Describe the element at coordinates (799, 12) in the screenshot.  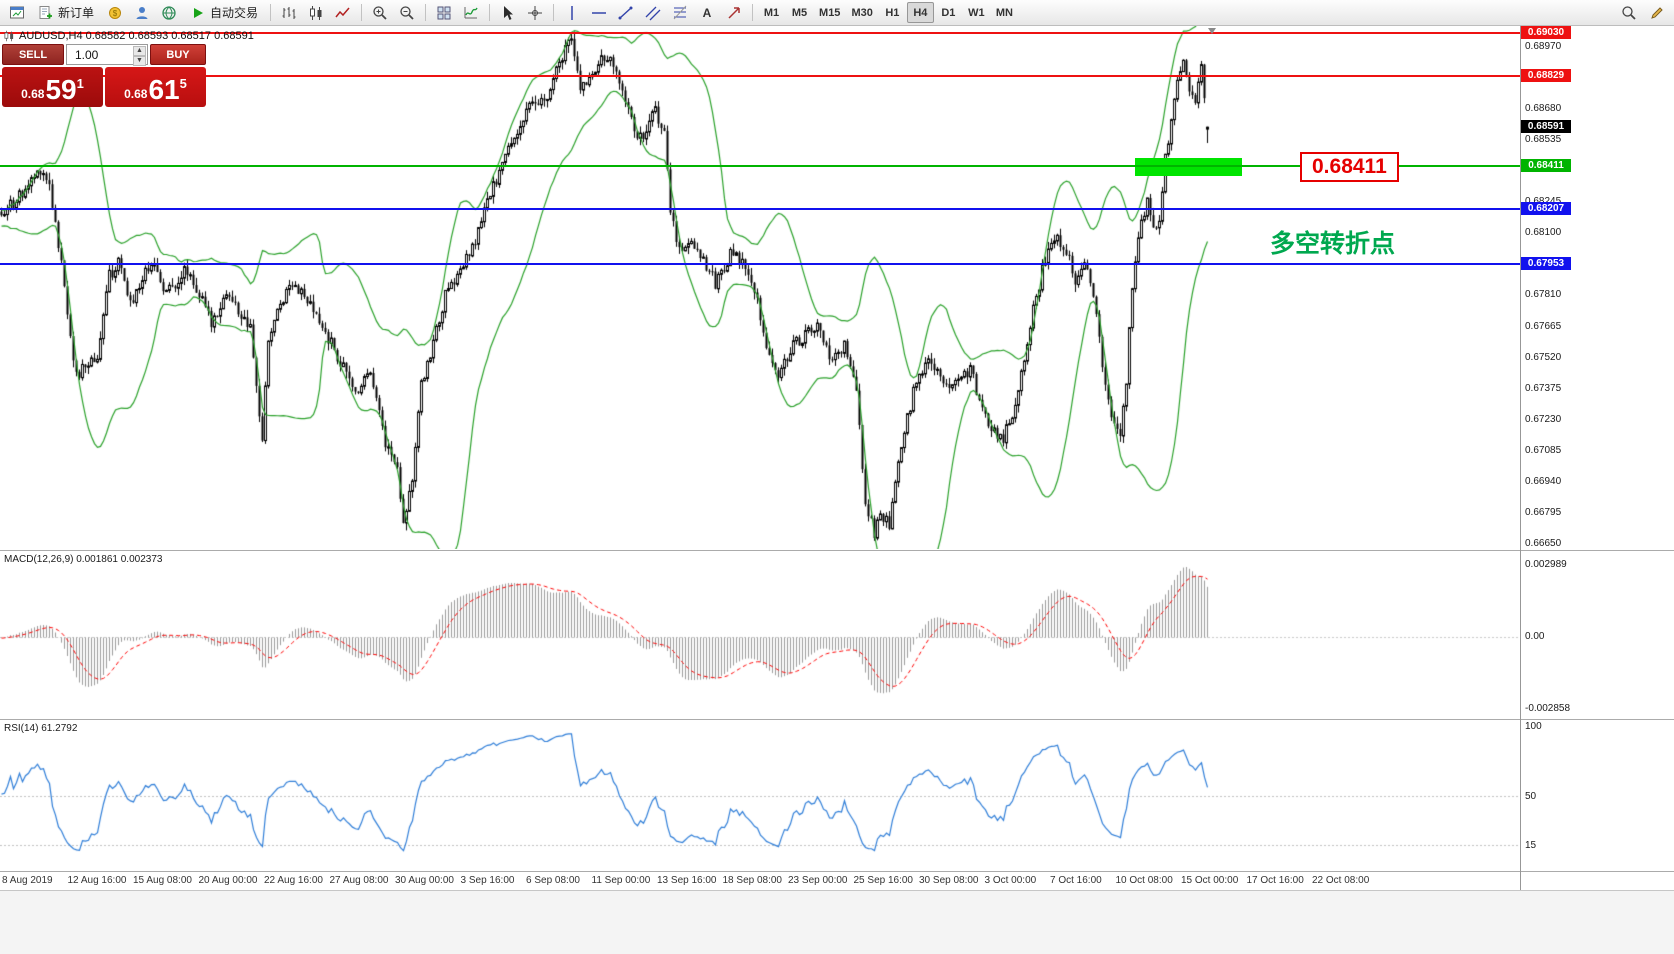
I see `timeframe-button-m5: M5` at that location.